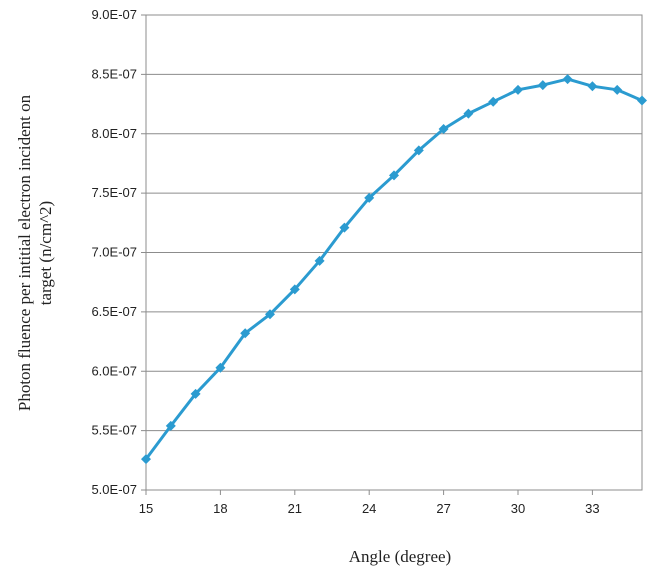  What do you see at coordinates (114, 489) in the screenshot?
I see `y-tick-label: 5.0E-07` at bounding box center [114, 489].